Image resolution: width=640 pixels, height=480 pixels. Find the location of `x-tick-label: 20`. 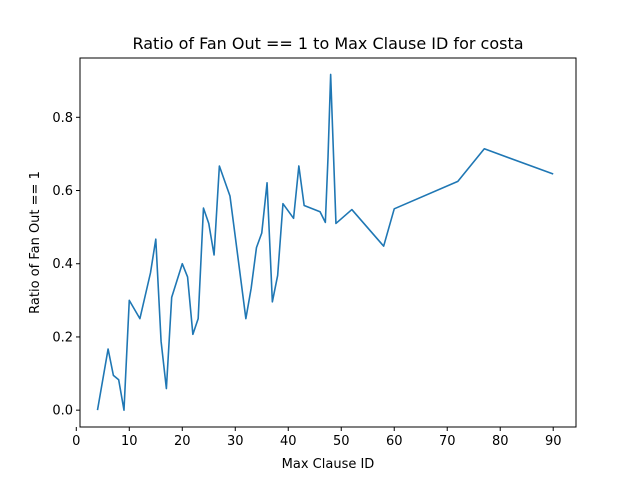

x-tick-label: 20 is located at coordinates (182, 441).